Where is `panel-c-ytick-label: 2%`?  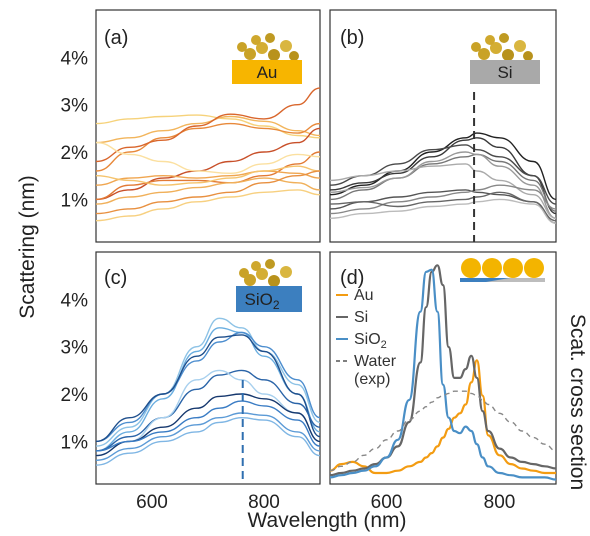 panel-c-ytick-label: 2% is located at coordinates (75, 395).